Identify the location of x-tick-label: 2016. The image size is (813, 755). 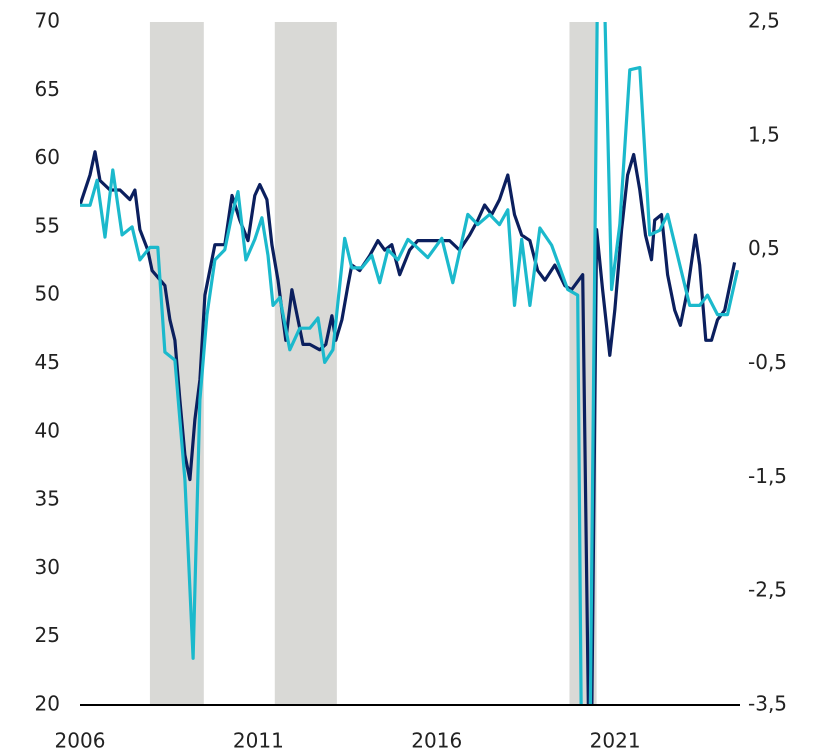
(436, 741).